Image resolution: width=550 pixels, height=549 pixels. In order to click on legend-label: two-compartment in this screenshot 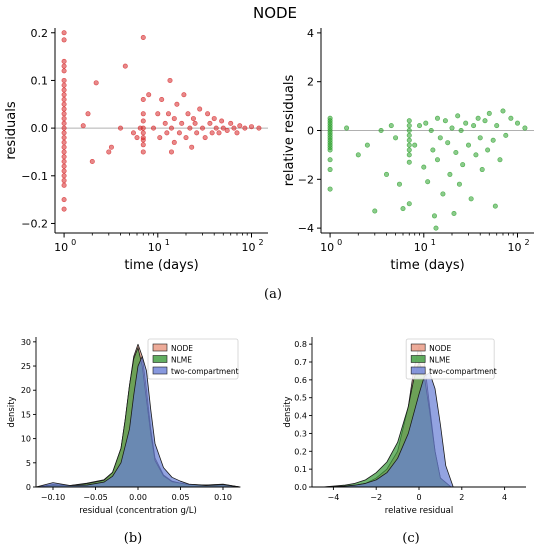, I will do `click(205, 371)`.